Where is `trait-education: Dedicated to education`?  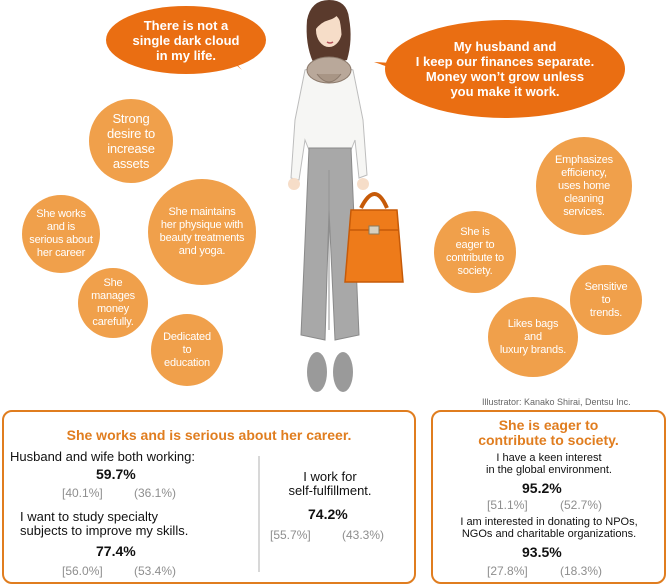 trait-education: Dedicated to education is located at coordinates (187, 350).